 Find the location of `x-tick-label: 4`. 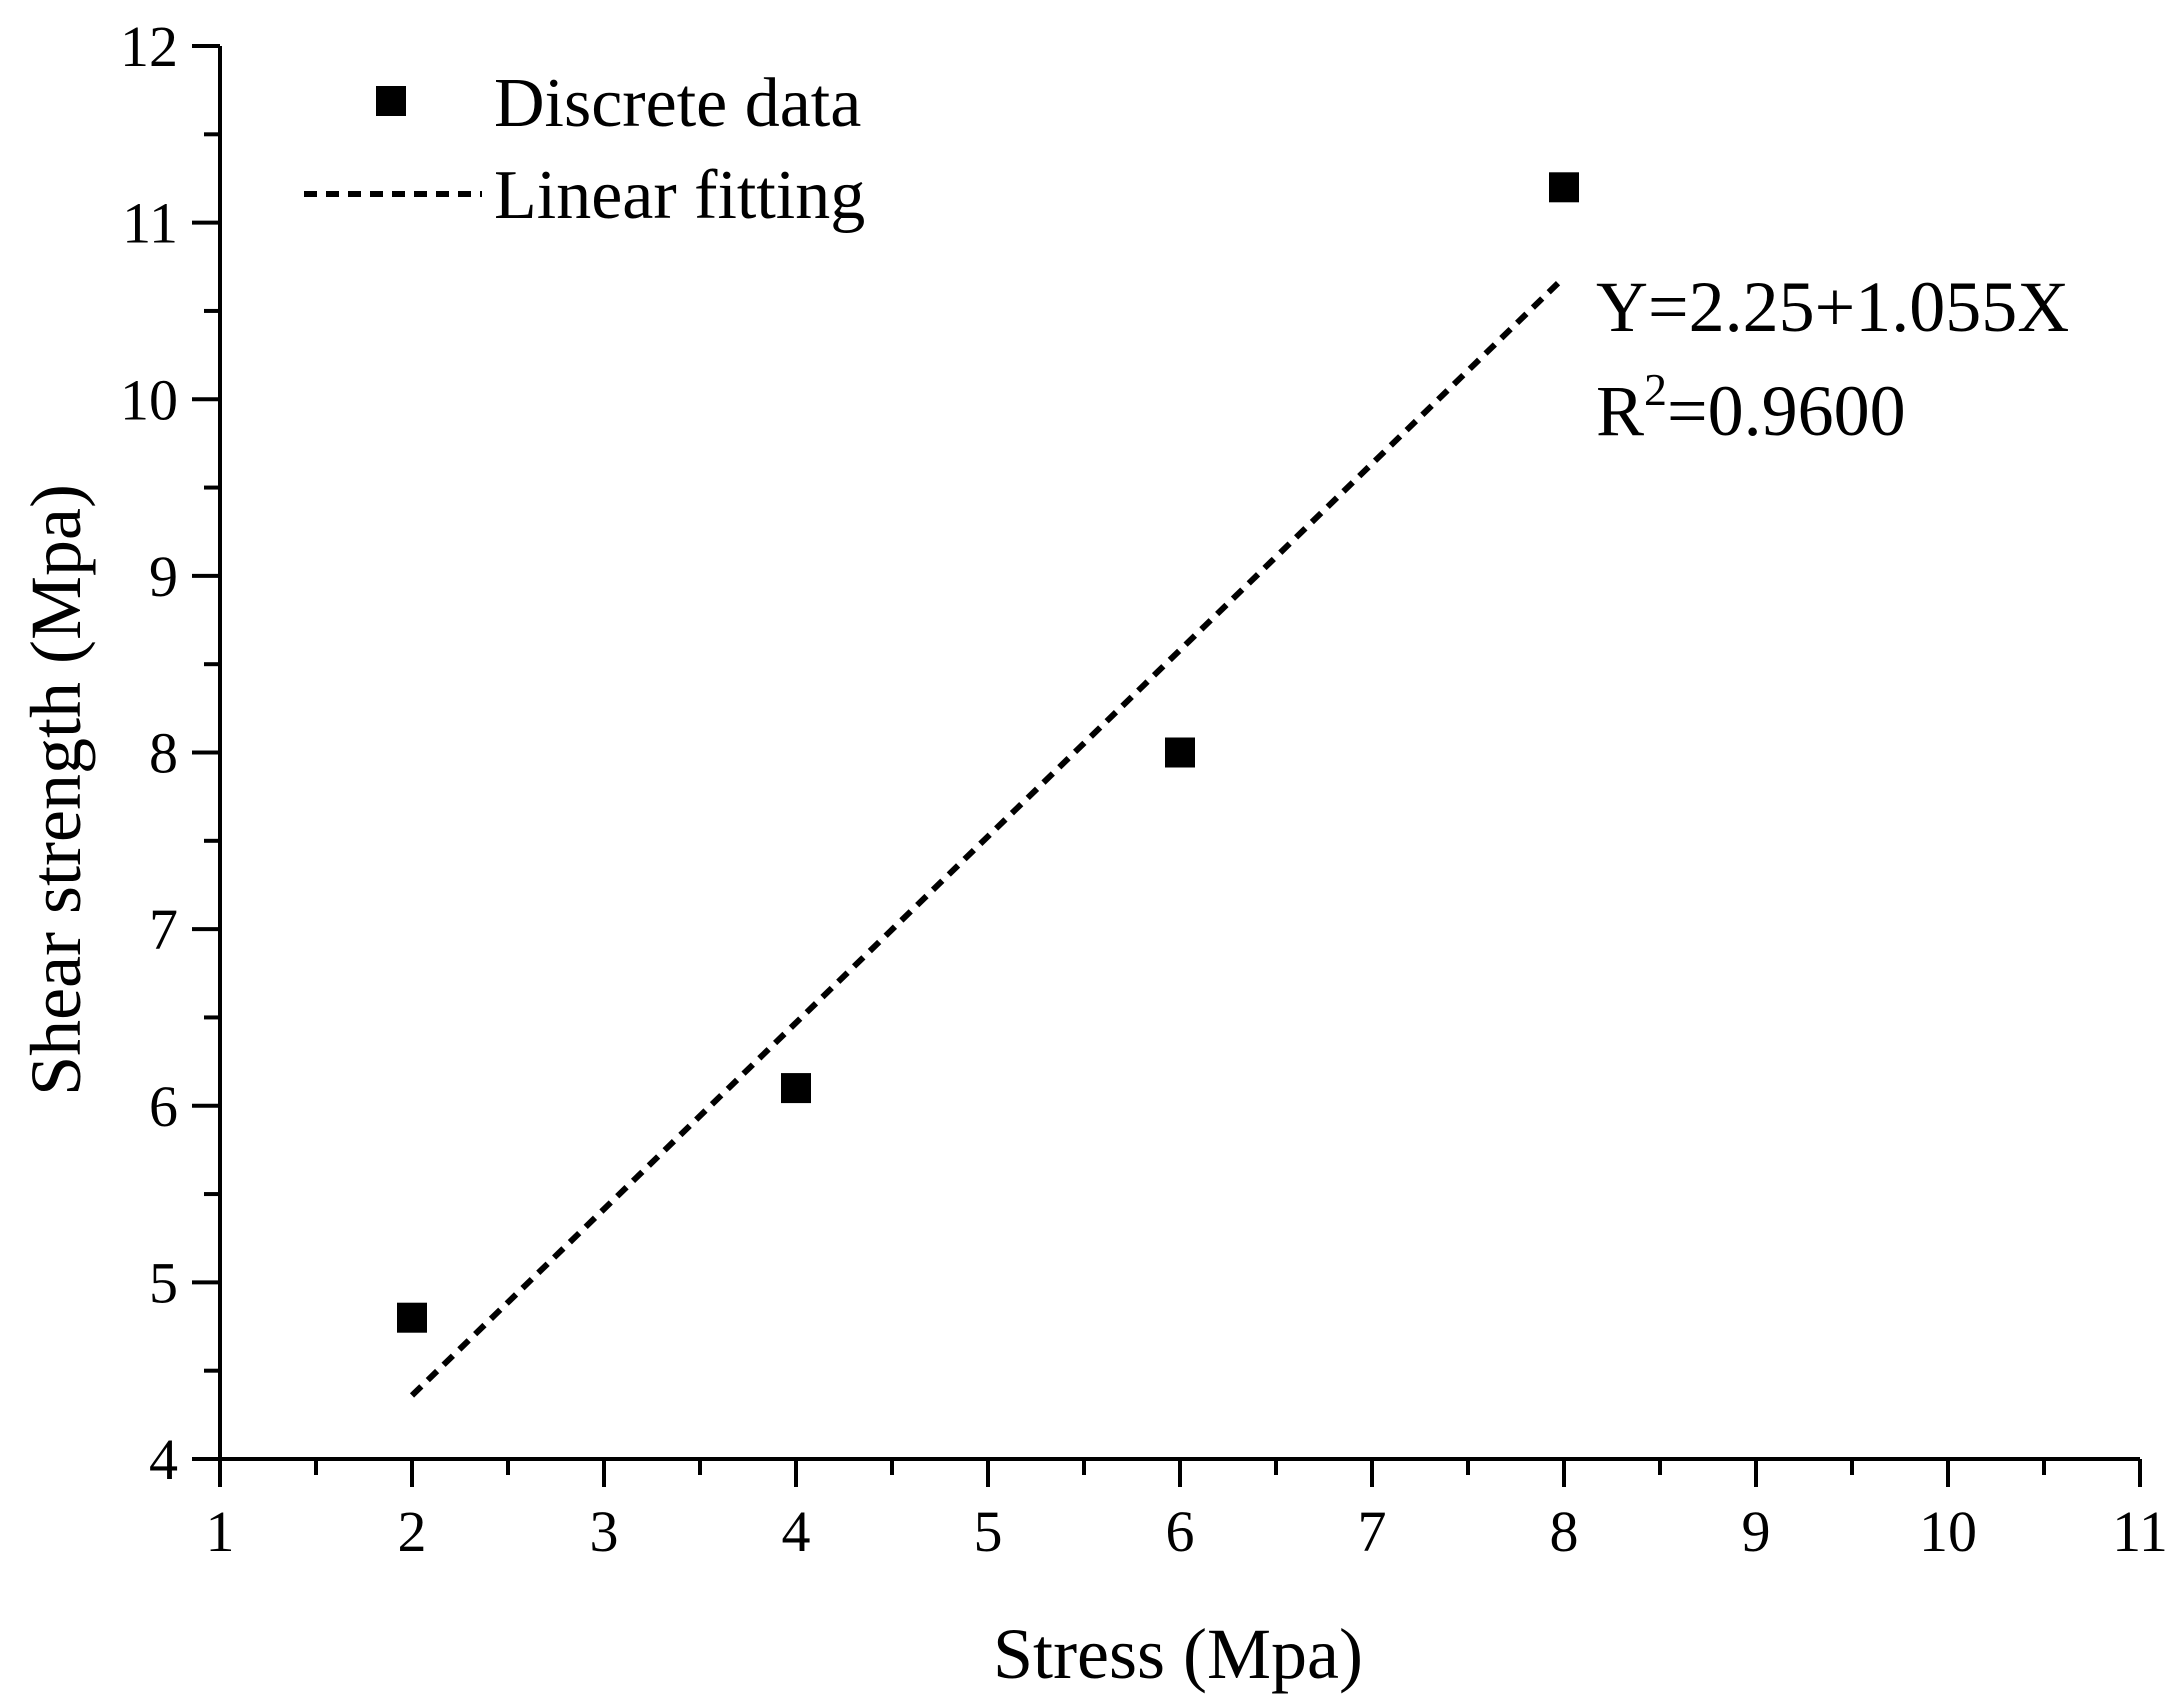

x-tick-label: 4 is located at coordinates (796, 1531).